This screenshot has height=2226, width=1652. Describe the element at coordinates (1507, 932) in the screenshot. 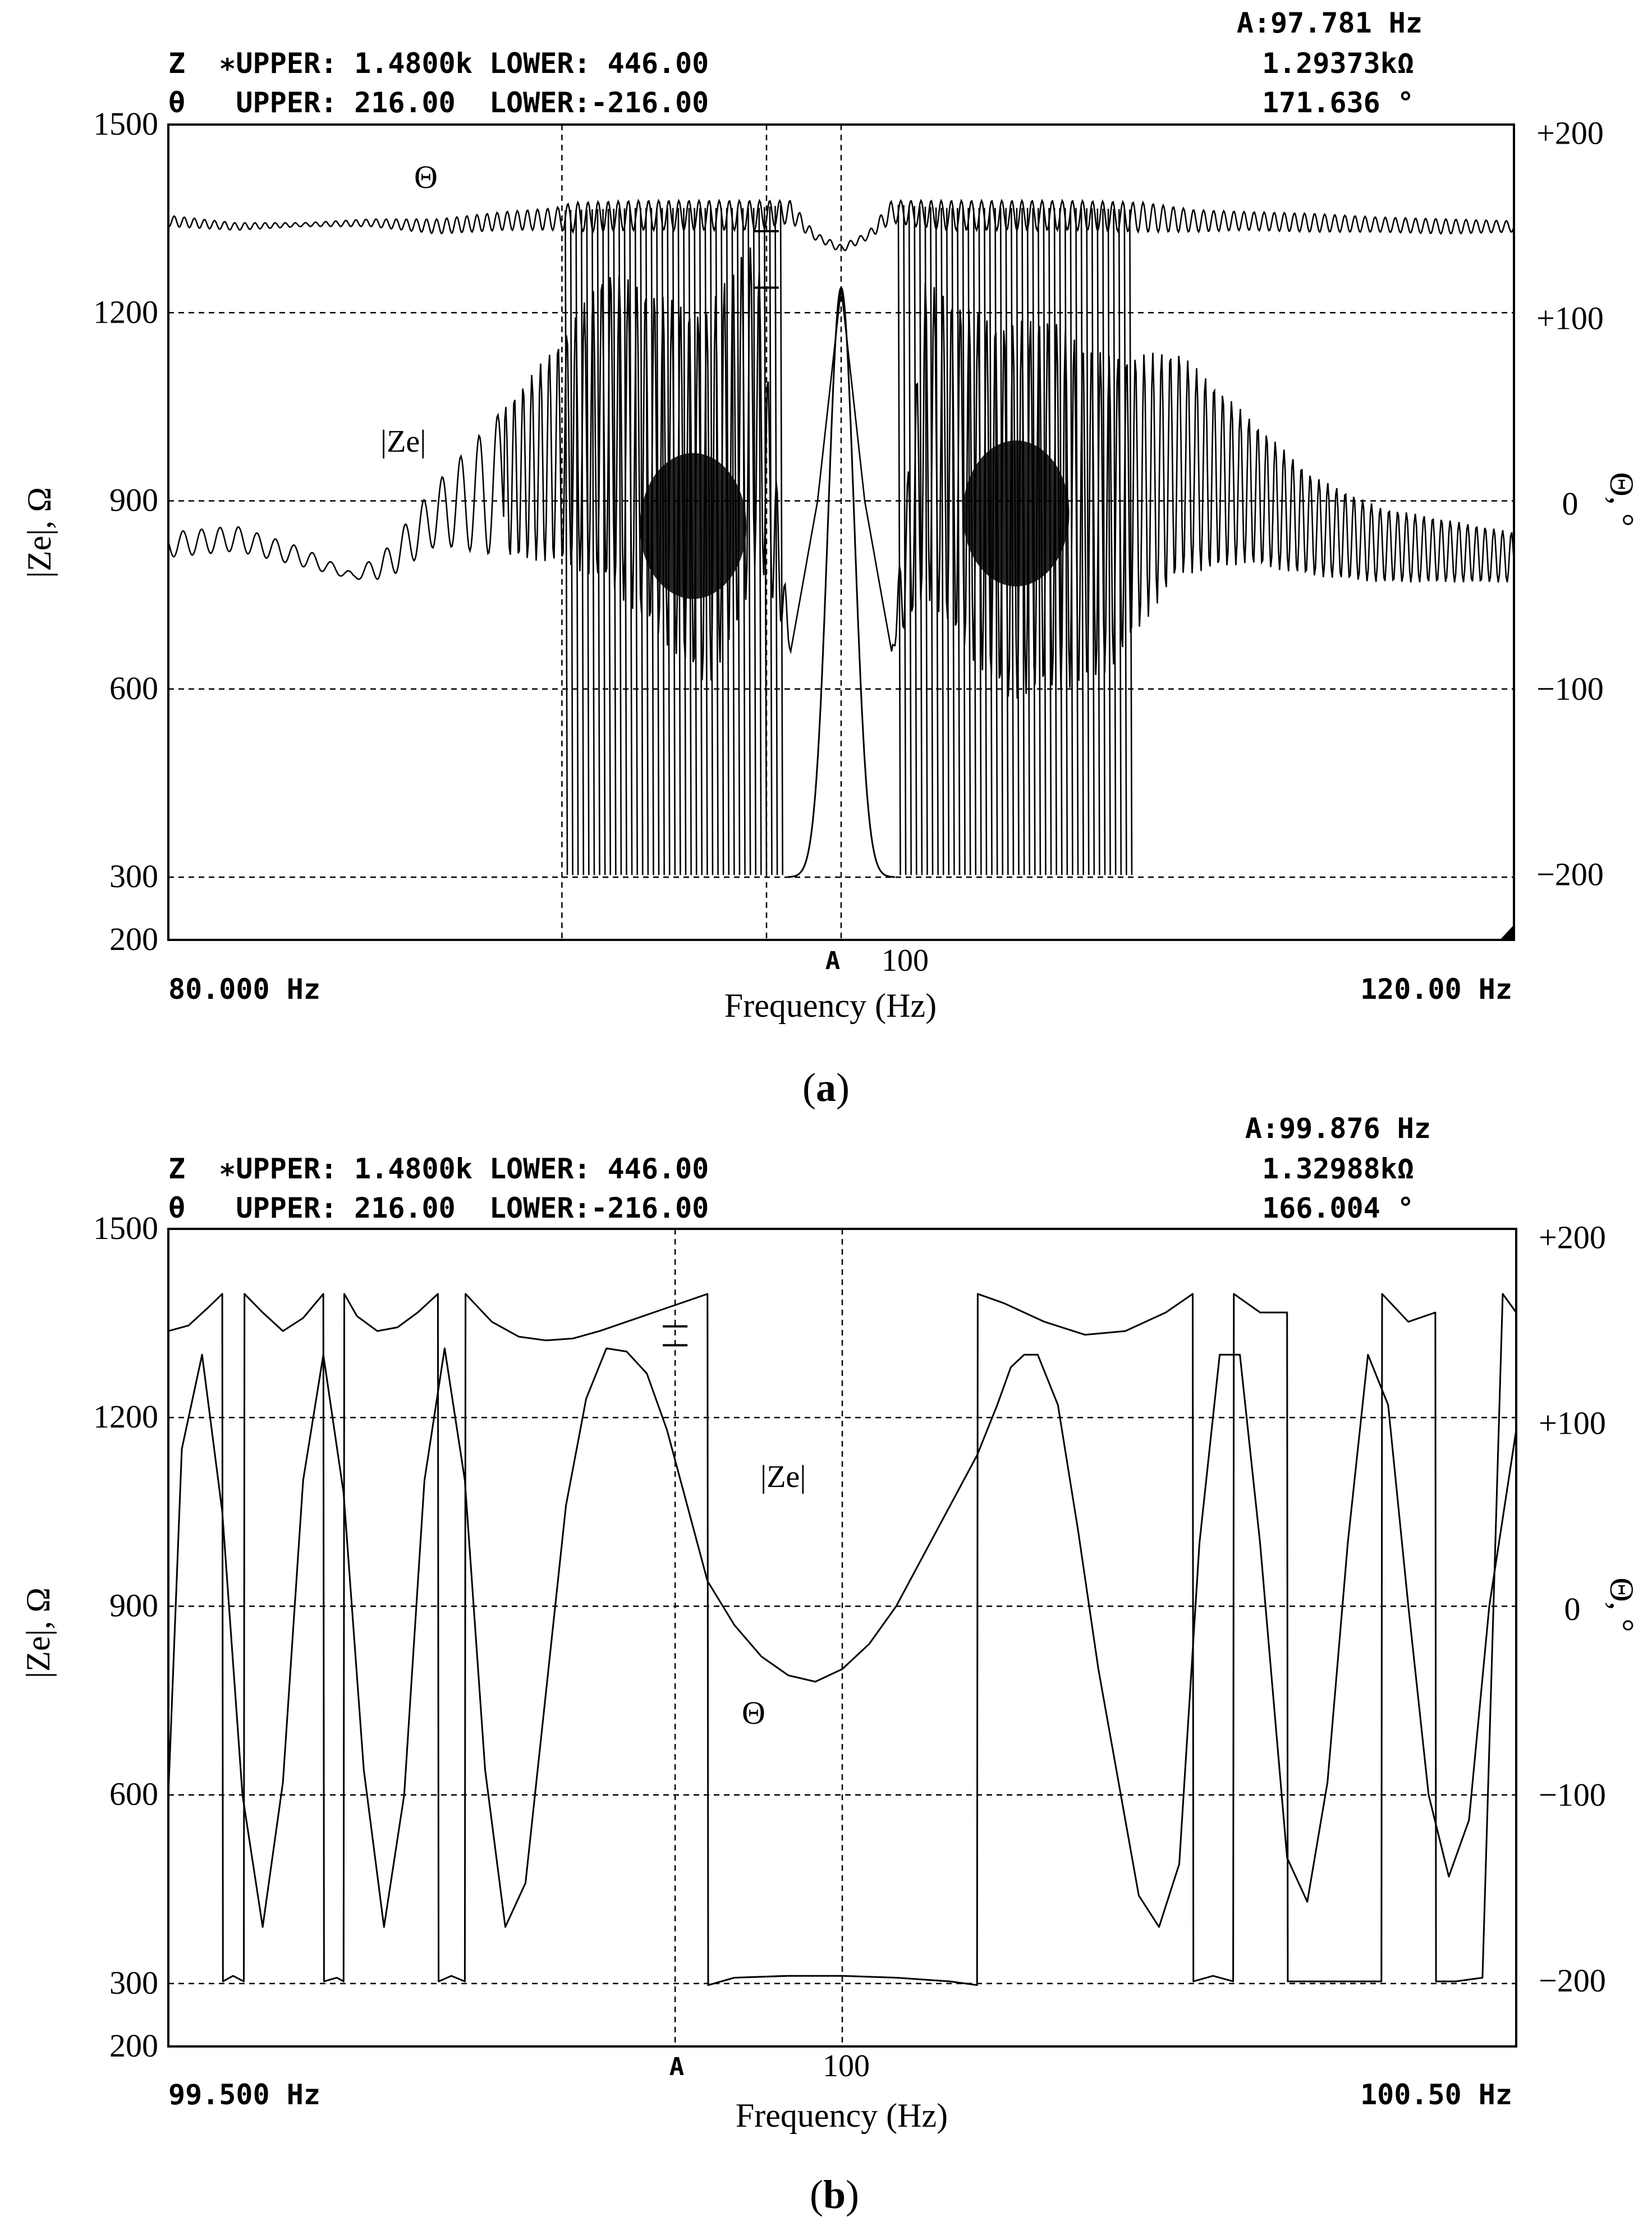

I see `panel-a-corner-marker` at that location.